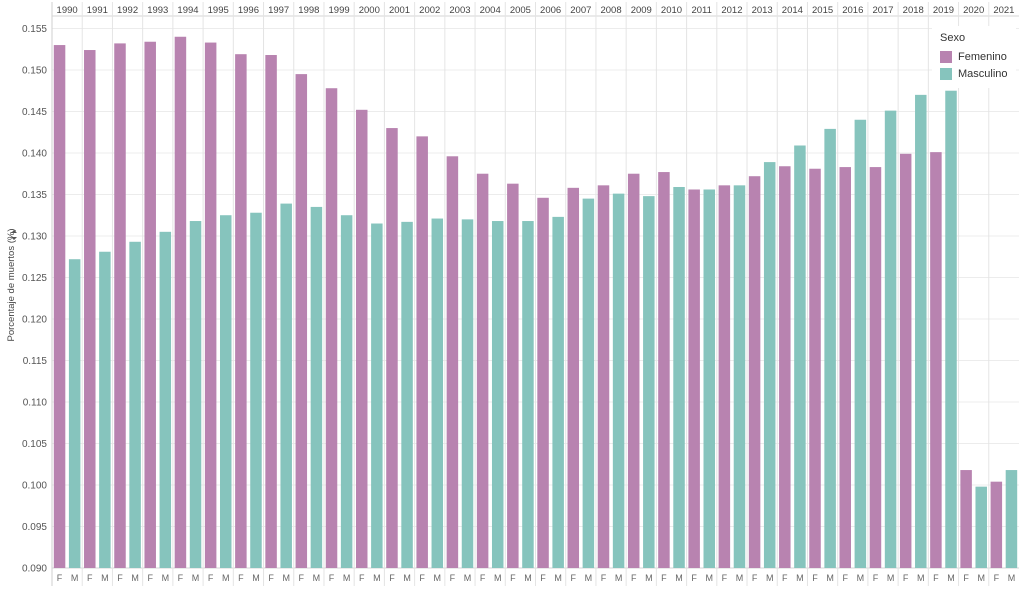 The width and height of the screenshot is (1023, 593). Describe the element at coordinates (331, 328) in the screenshot. I see `bar-femenino-1999` at that location.